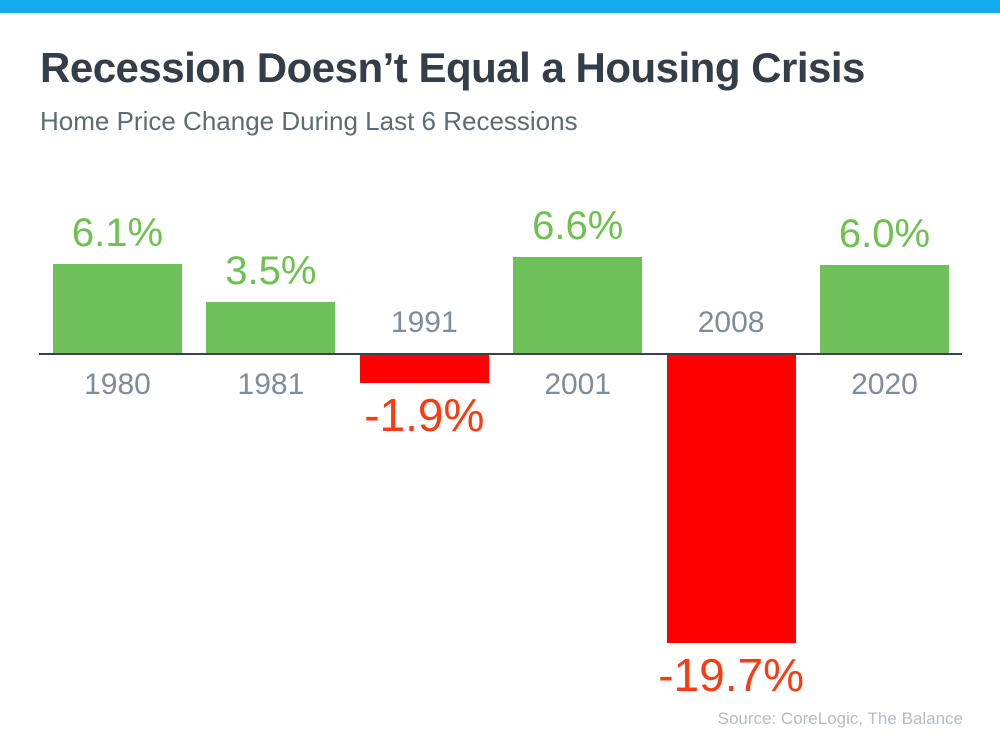 The image size is (1000, 750). What do you see at coordinates (884, 234) in the screenshot?
I see `value-label-2020: 6.0%` at bounding box center [884, 234].